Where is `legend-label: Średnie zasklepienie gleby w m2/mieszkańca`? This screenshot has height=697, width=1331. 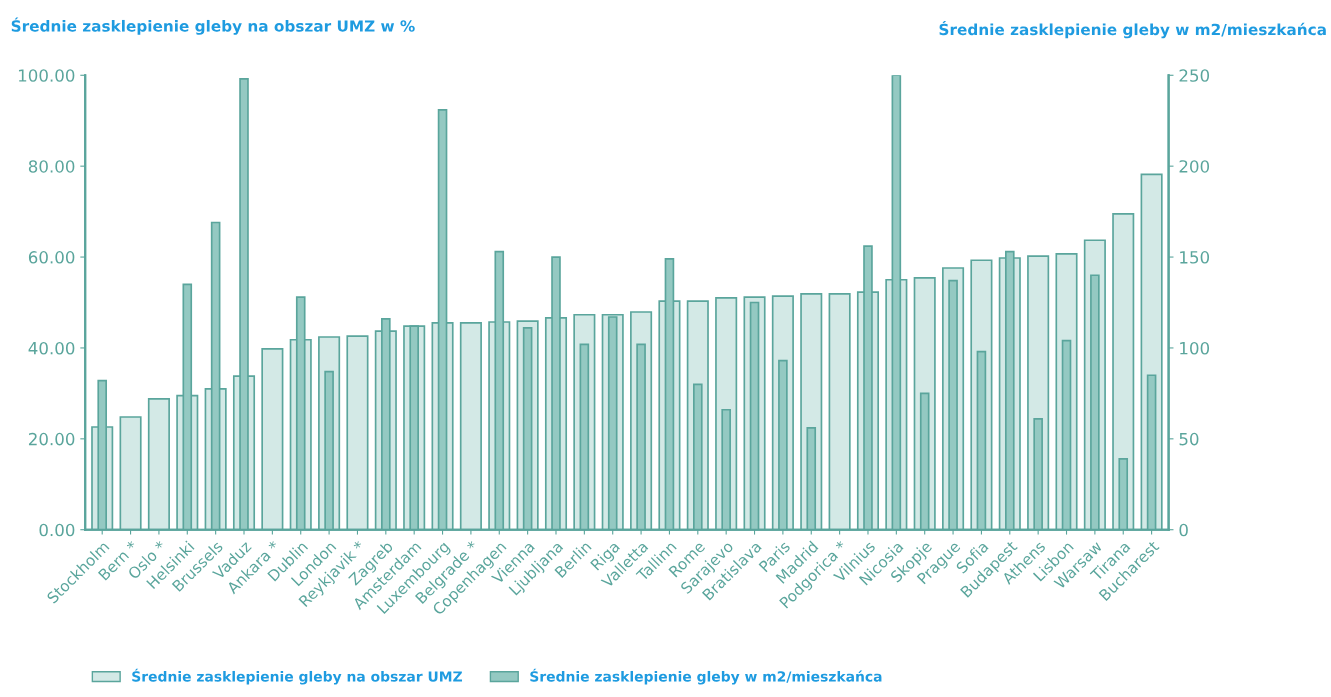 legend-label: Średnie zasklepienie gleby w m2/mieszkańca is located at coordinates (706, 676).